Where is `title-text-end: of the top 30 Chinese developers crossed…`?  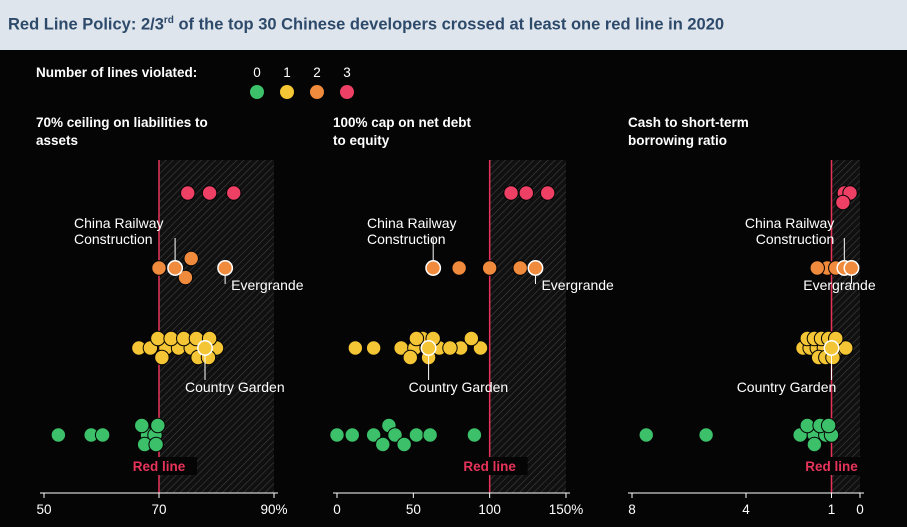 title-text-end: of the top 30 Chinese developers crossed… is located at coordinates (449, 24).